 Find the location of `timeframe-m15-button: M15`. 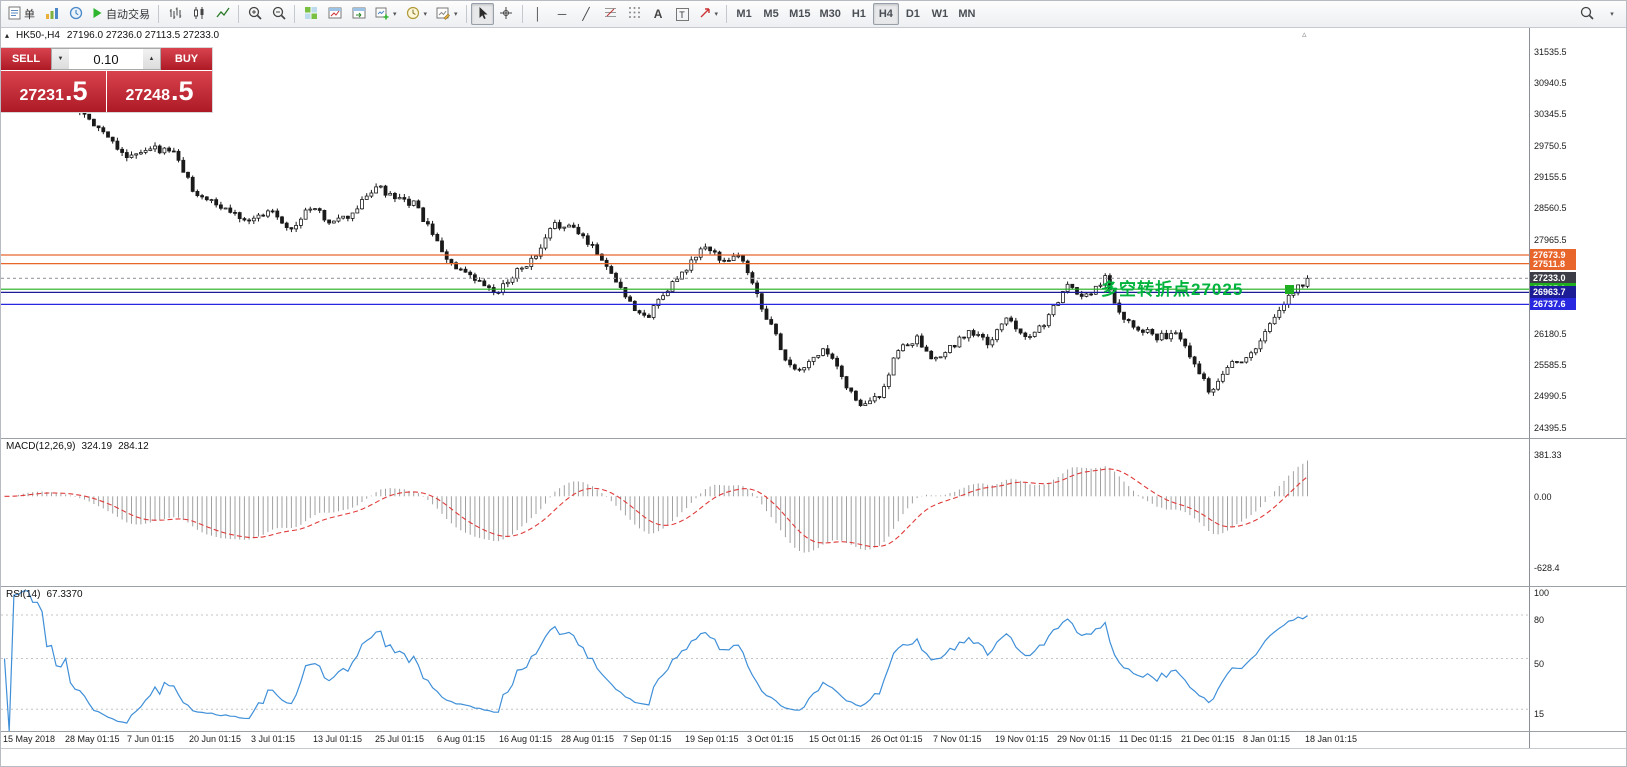

timeframe-m15-button: M15 is located at coordinates (799, 14).